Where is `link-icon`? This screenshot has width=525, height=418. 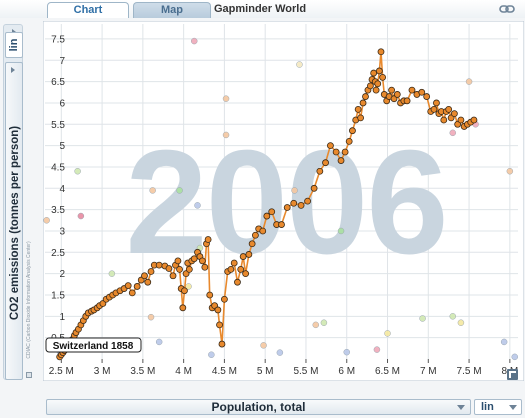 link-icon is located at coordinates (507, 9).